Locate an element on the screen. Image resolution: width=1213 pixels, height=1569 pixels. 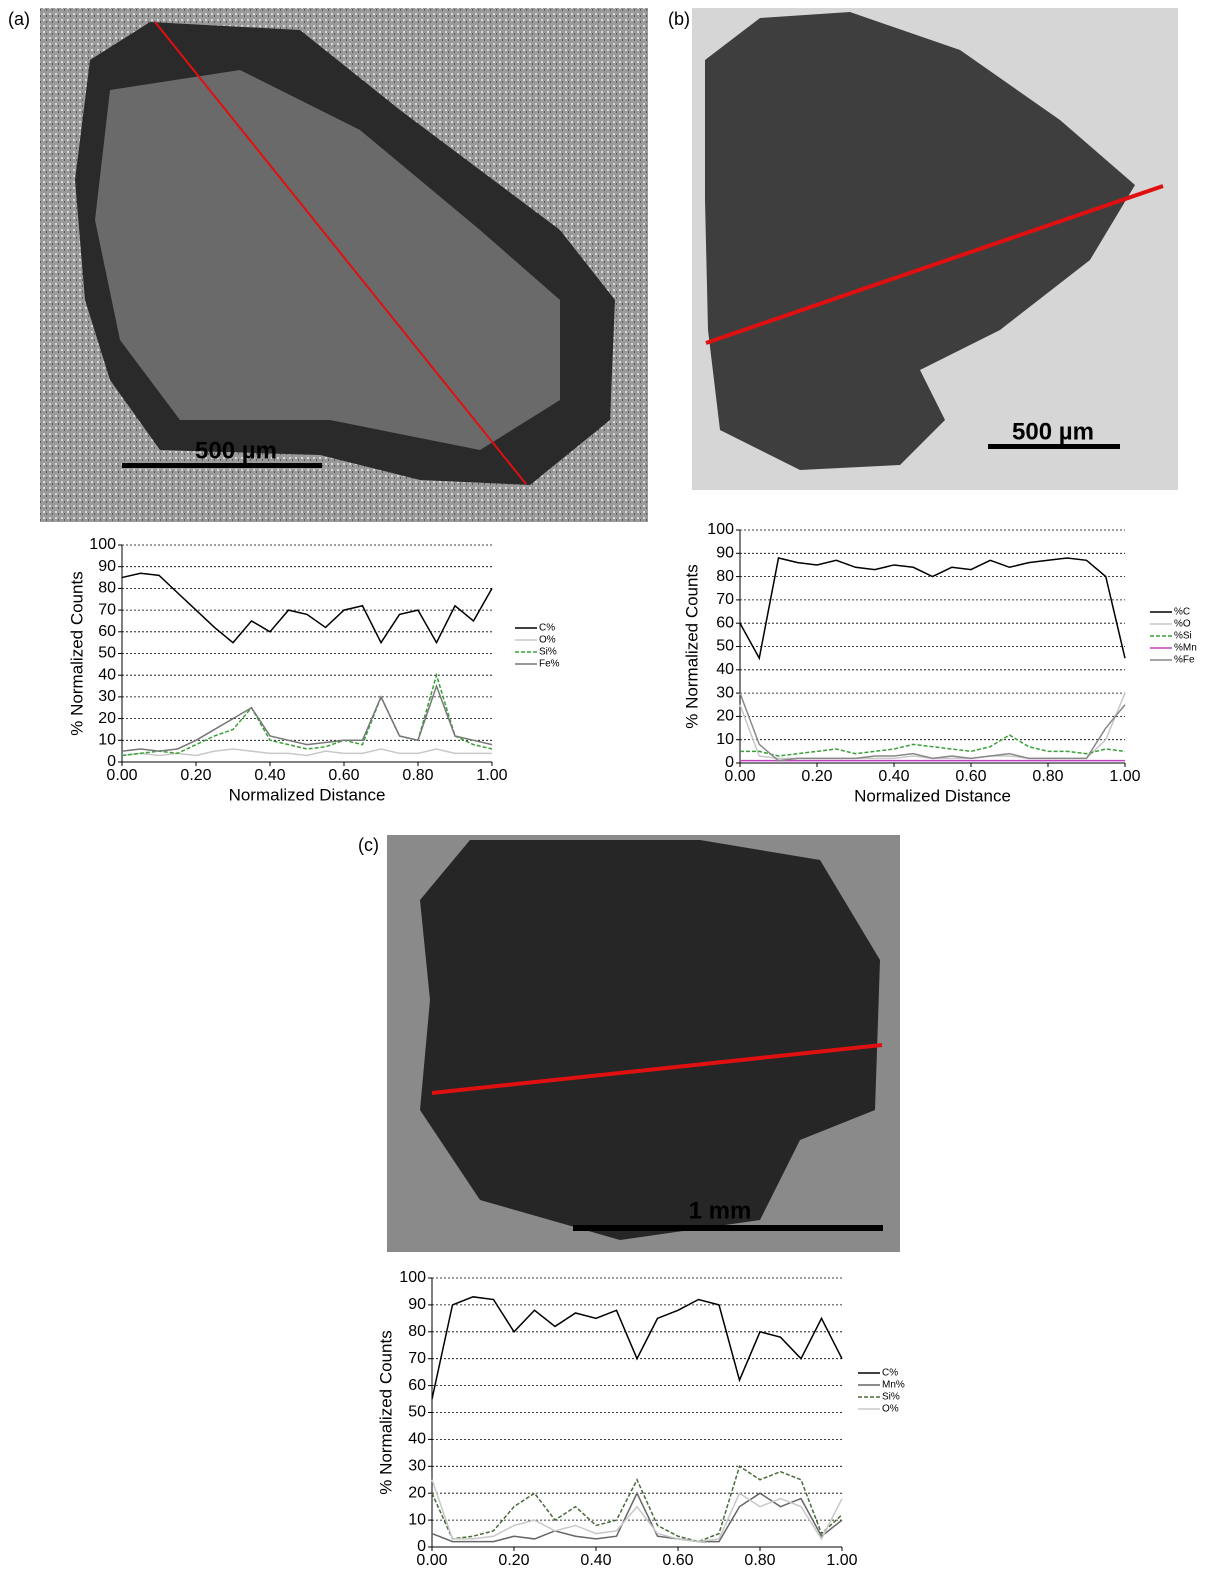
legend-label: Mn% is located at coordinates (893, 1385).